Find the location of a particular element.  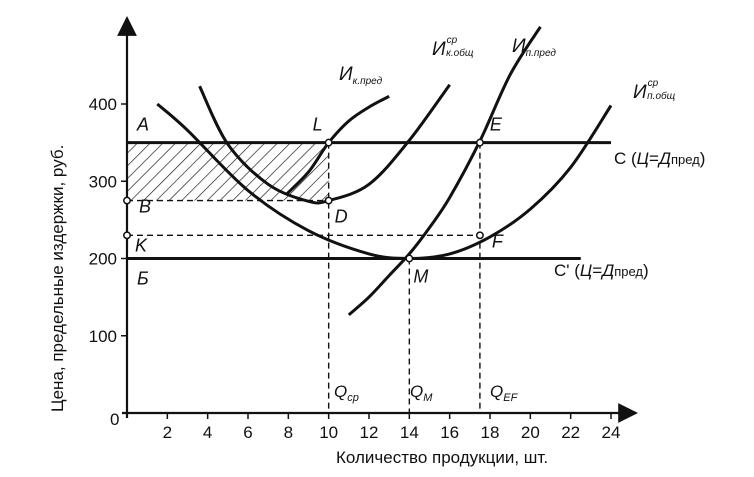

price-line-label-c-prime: С' (Ц=Дпред) is located at coordinates (601, 270).